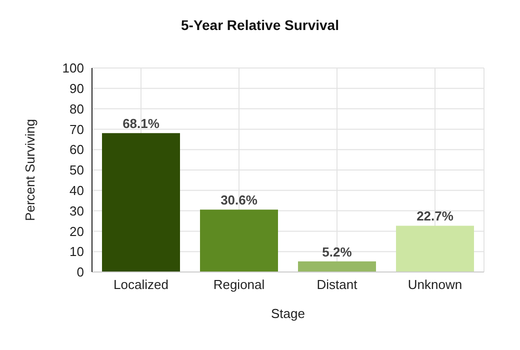  I want to click on data-label: 5.2%, so click(337, 252).